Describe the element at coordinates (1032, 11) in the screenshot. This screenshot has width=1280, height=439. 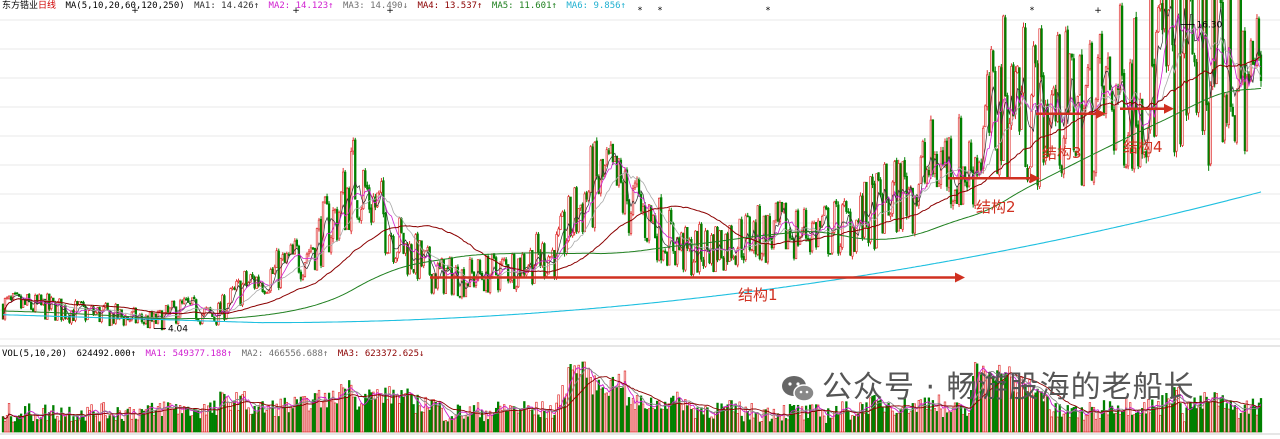
I see `event-marker: *` at that location.